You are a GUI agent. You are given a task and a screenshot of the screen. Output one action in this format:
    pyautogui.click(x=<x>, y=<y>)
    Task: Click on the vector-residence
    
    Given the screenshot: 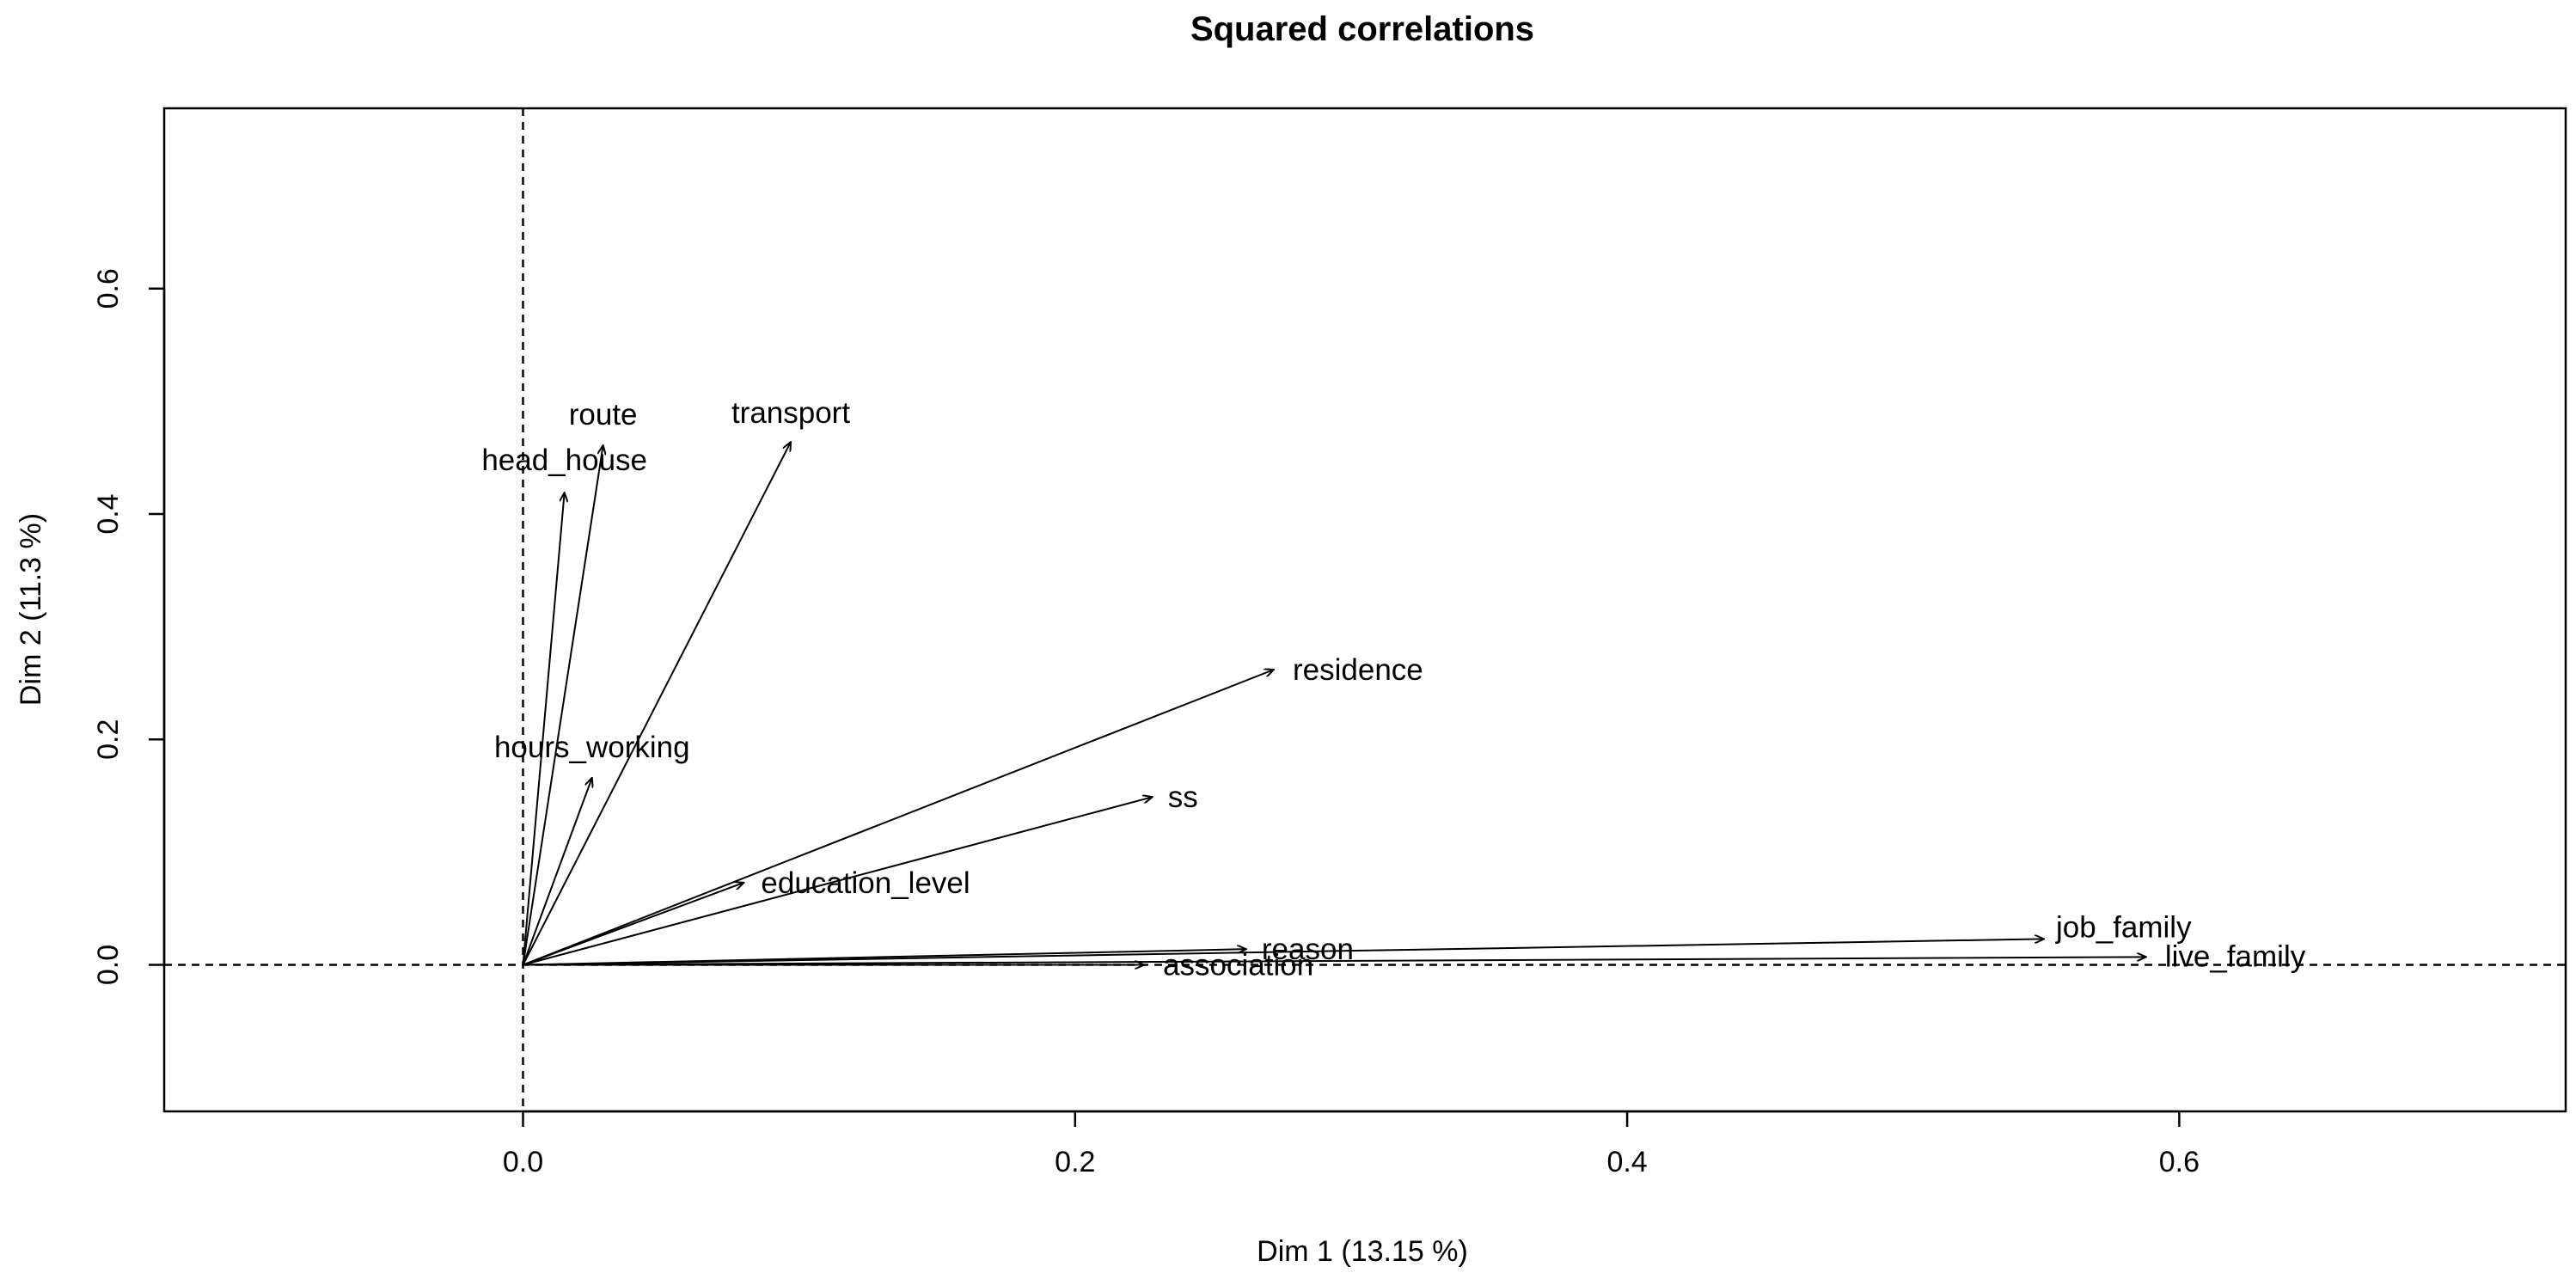 What is the action you would take?
    pyautogui.click(x=898, y=818)
    